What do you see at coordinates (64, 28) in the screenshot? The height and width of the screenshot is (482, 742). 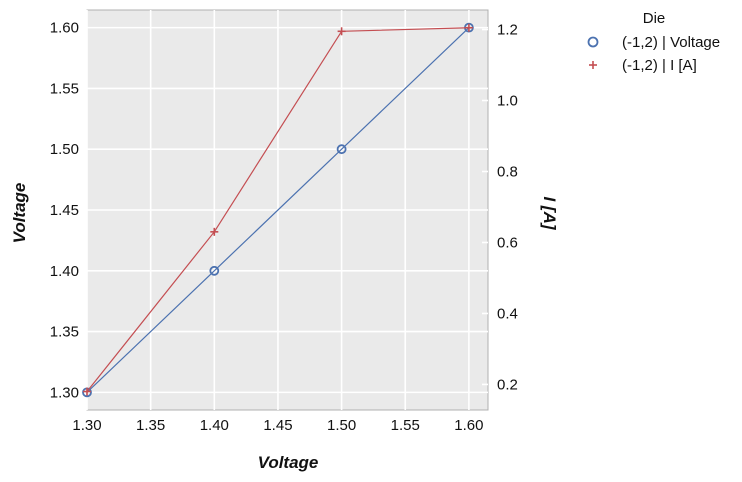 I see `y-tick-label: 1.60` at bounding box center [64, 28].